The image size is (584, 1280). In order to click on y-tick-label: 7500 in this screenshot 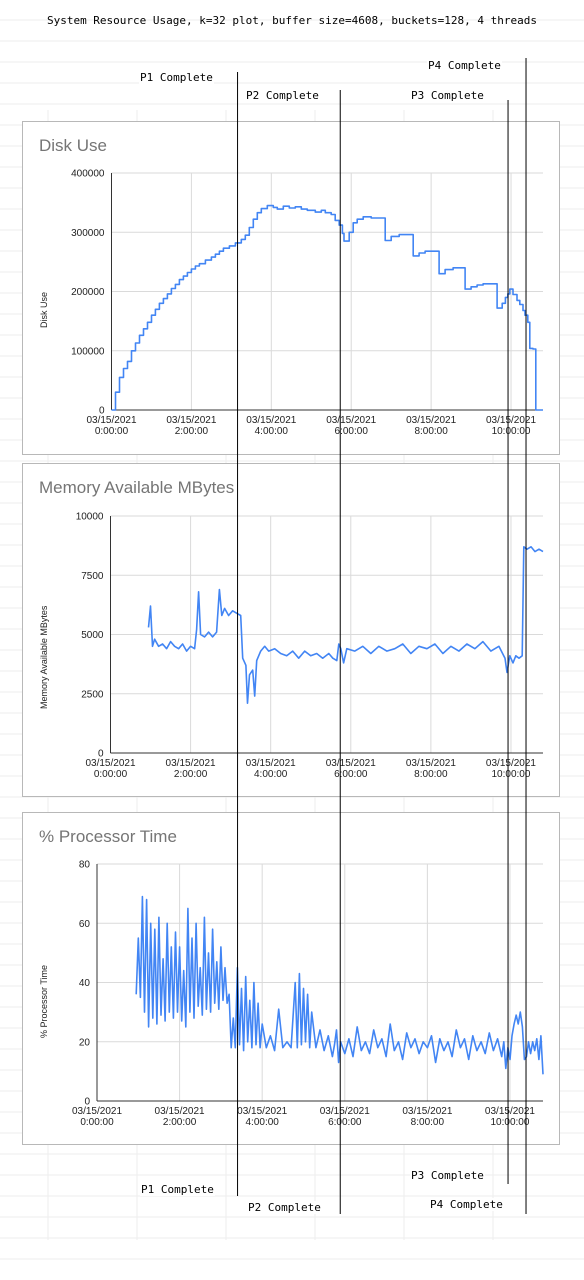, I will do `click(92, 576)`.